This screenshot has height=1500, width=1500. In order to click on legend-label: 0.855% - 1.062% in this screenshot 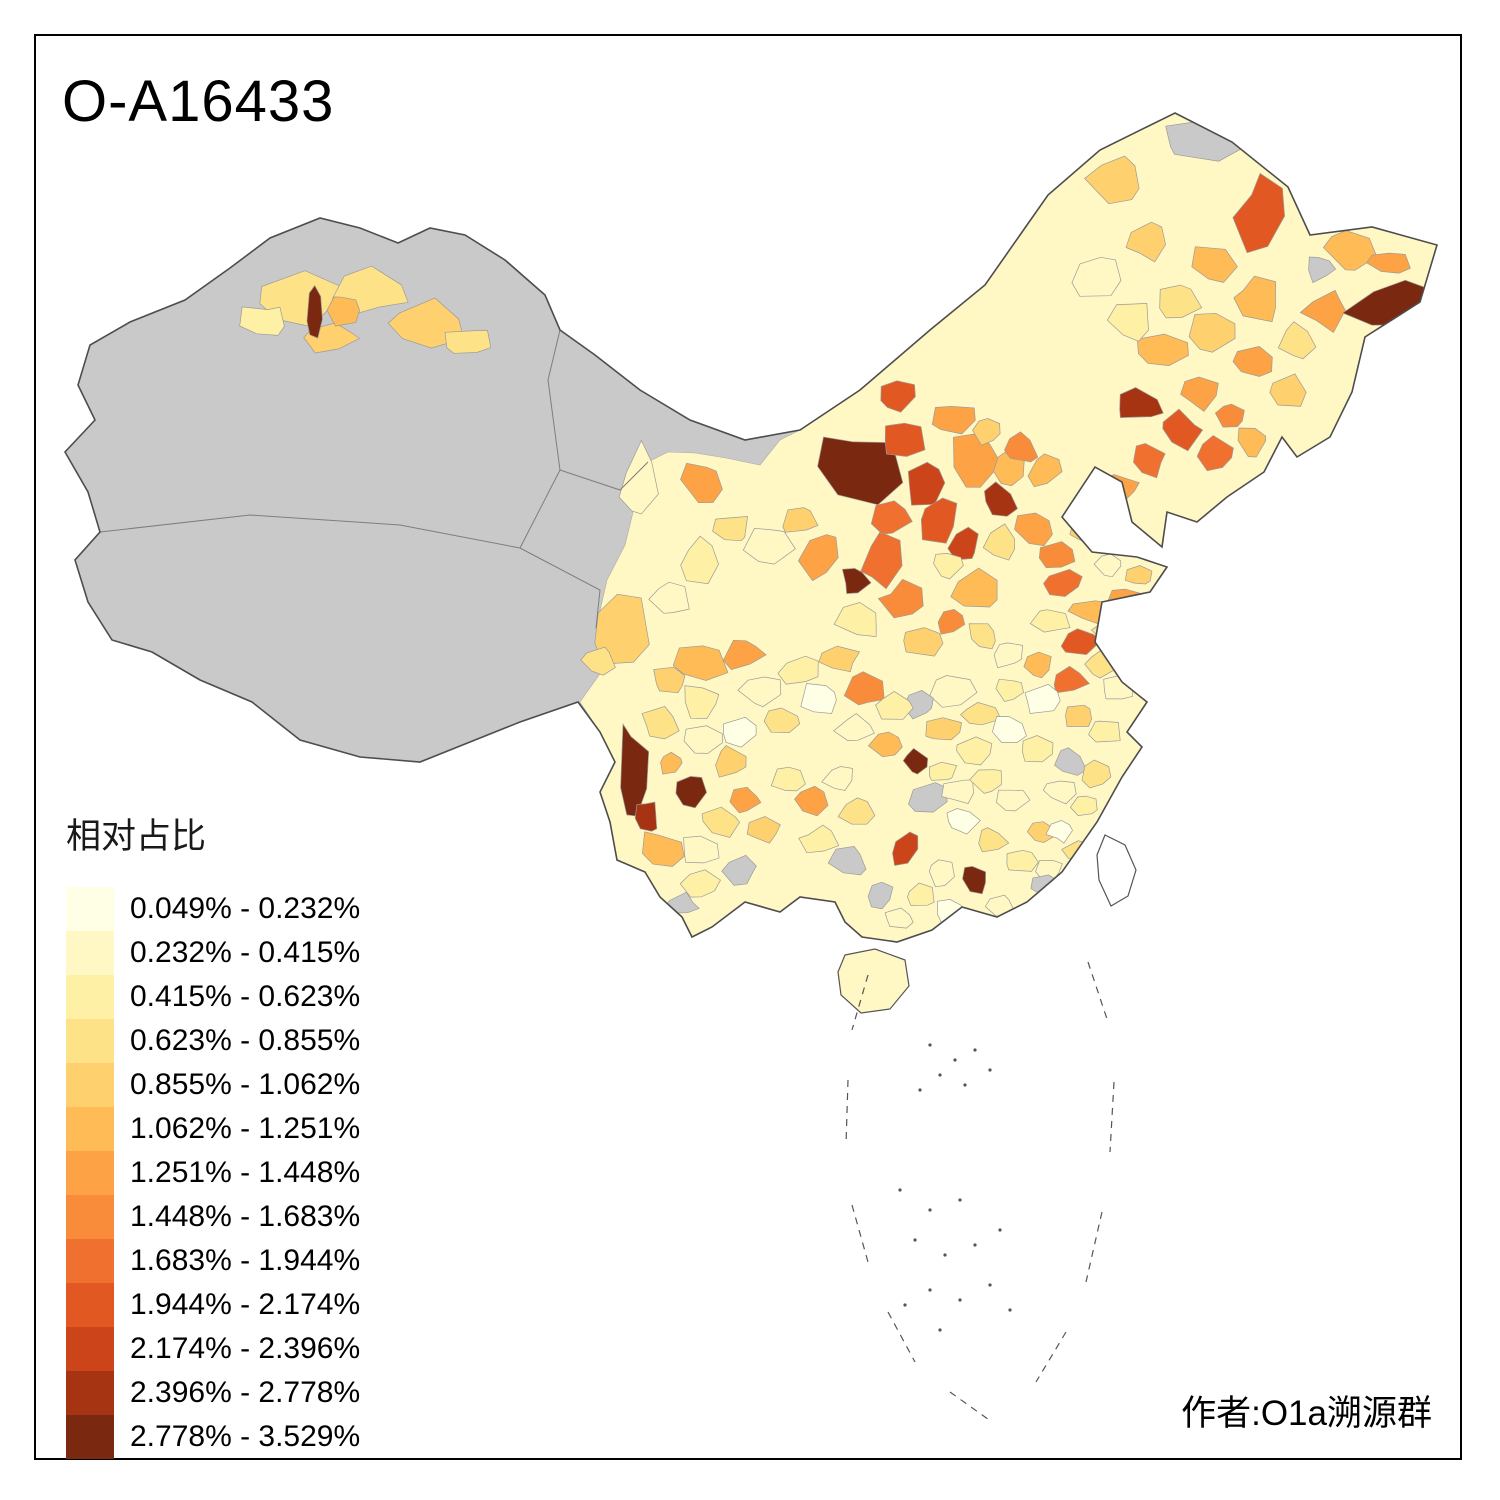, I will do `click(245, 1084)`.